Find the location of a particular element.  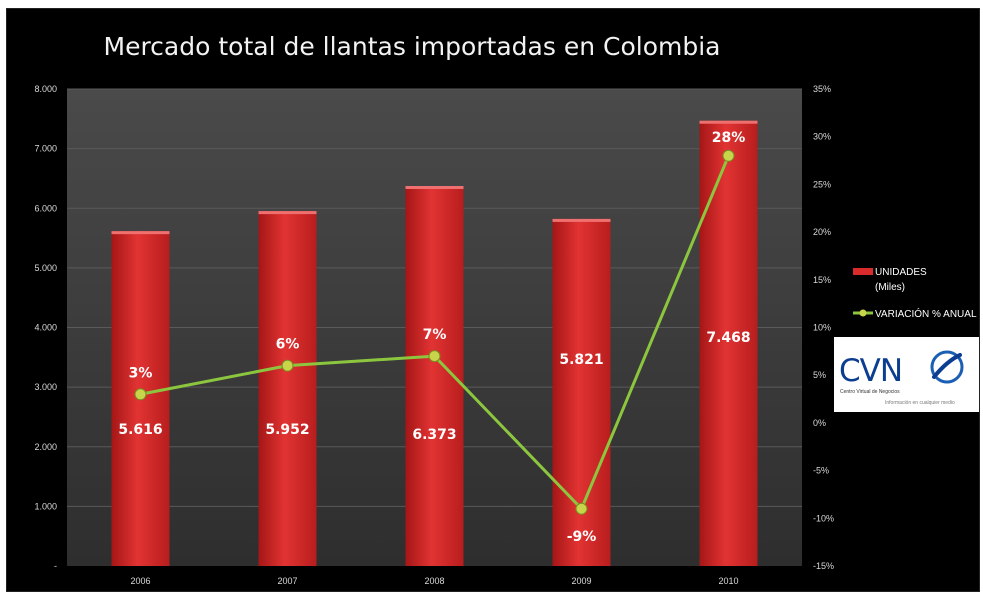

line-value-label: -9% is located at coordinates (582, 537).